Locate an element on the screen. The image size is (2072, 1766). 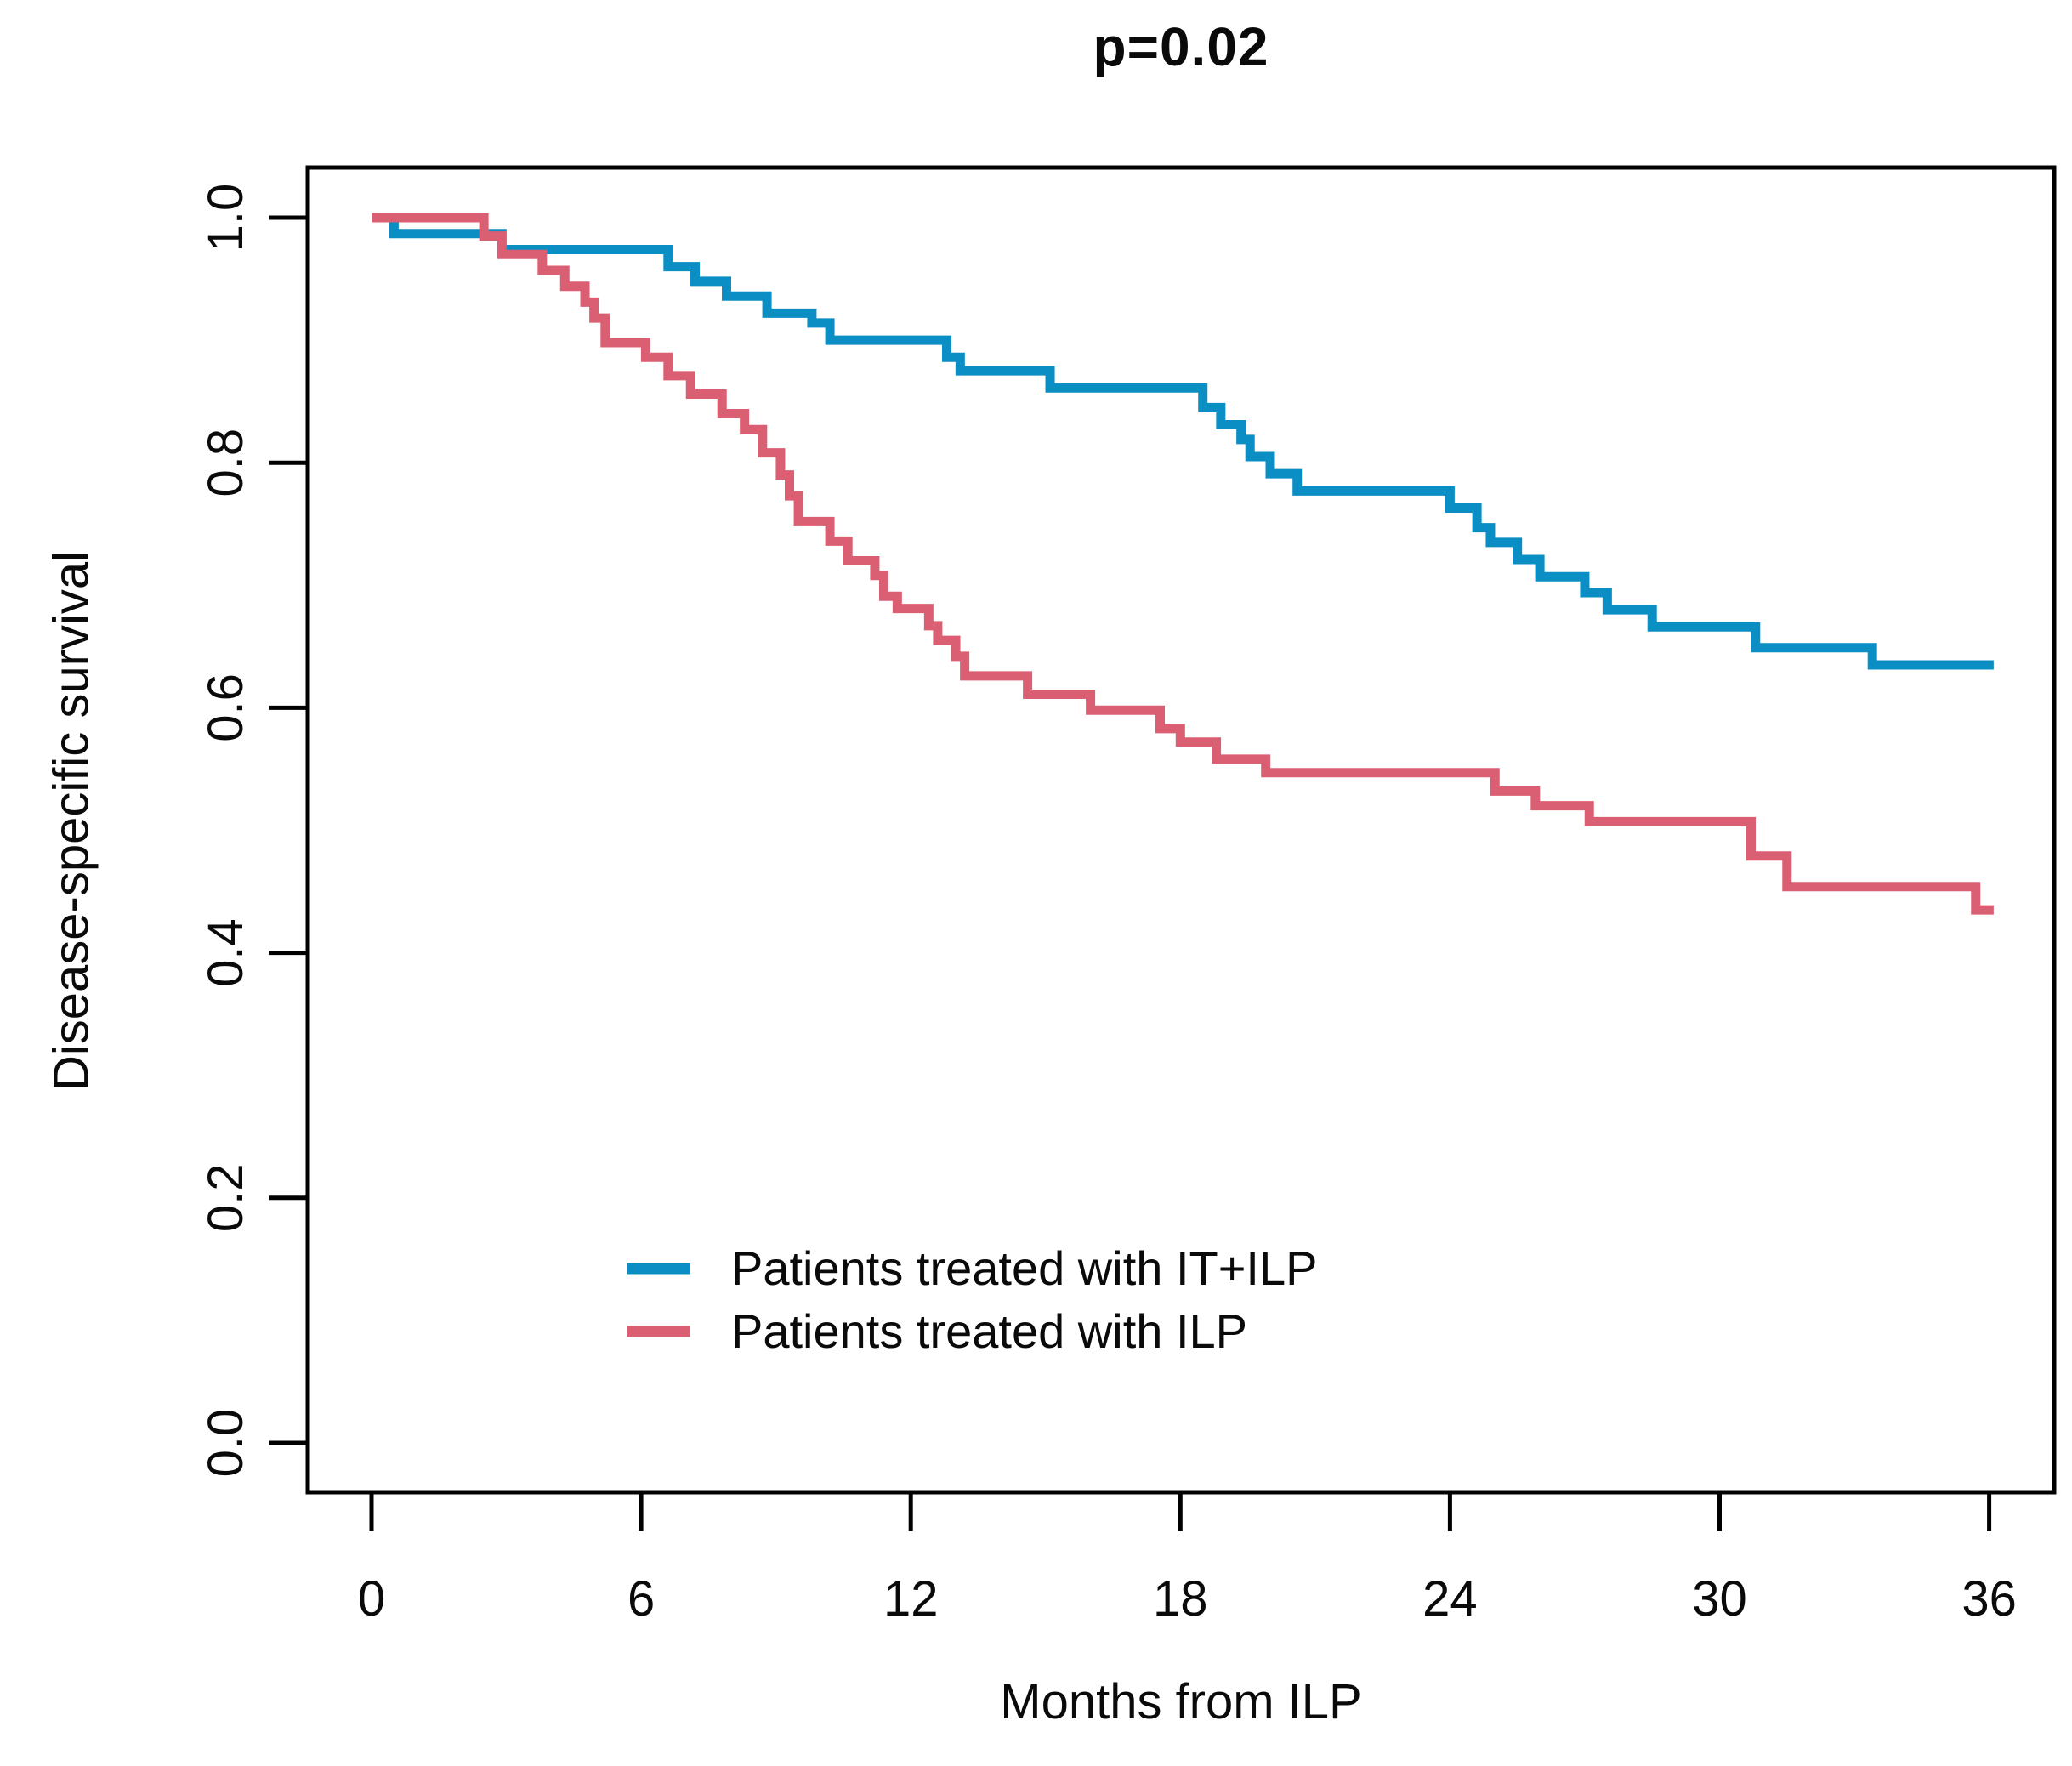
x-tick-label: 36 is located at coordinates (1989, 1599).